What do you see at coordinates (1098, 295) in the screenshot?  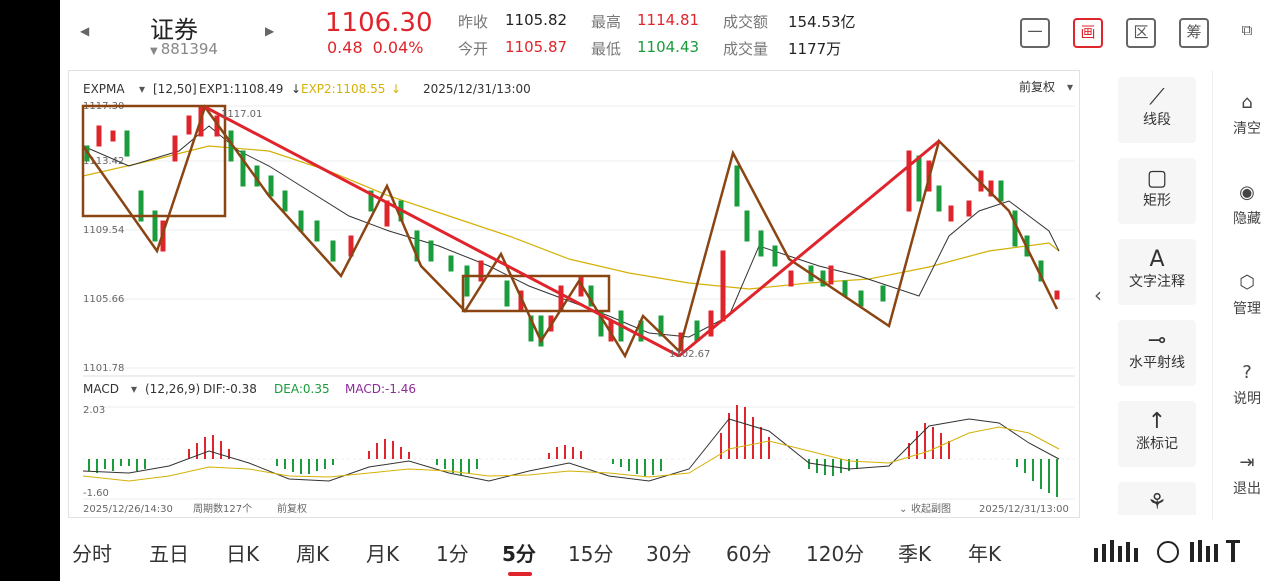 I see `collapse-tools-chevron-icon: ‹` at bounding box center [1098, 295].